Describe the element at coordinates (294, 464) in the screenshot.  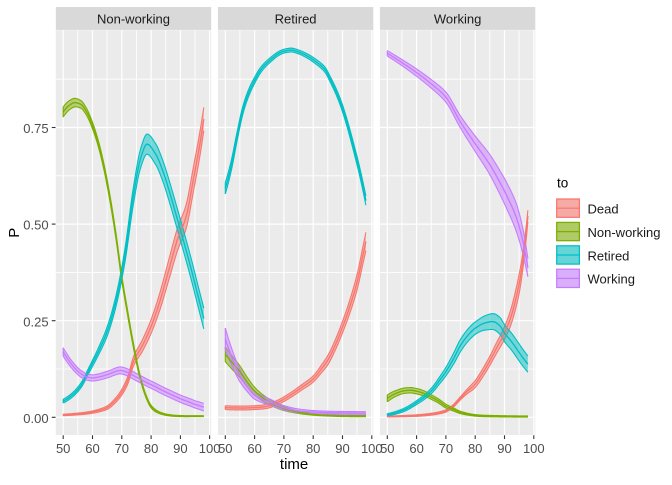
I see `svg-text: time` at that location.